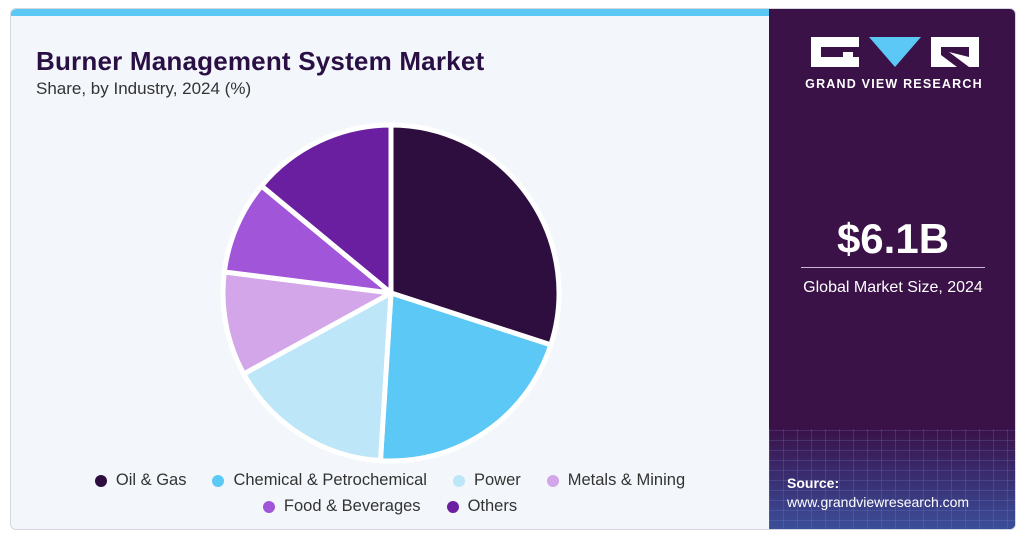 This screenshot has height=540, width=1028. What do you see at coordinates (497, 480) in the screenshot?
I see `legend-label: Power` at bounding box center [497, 480].